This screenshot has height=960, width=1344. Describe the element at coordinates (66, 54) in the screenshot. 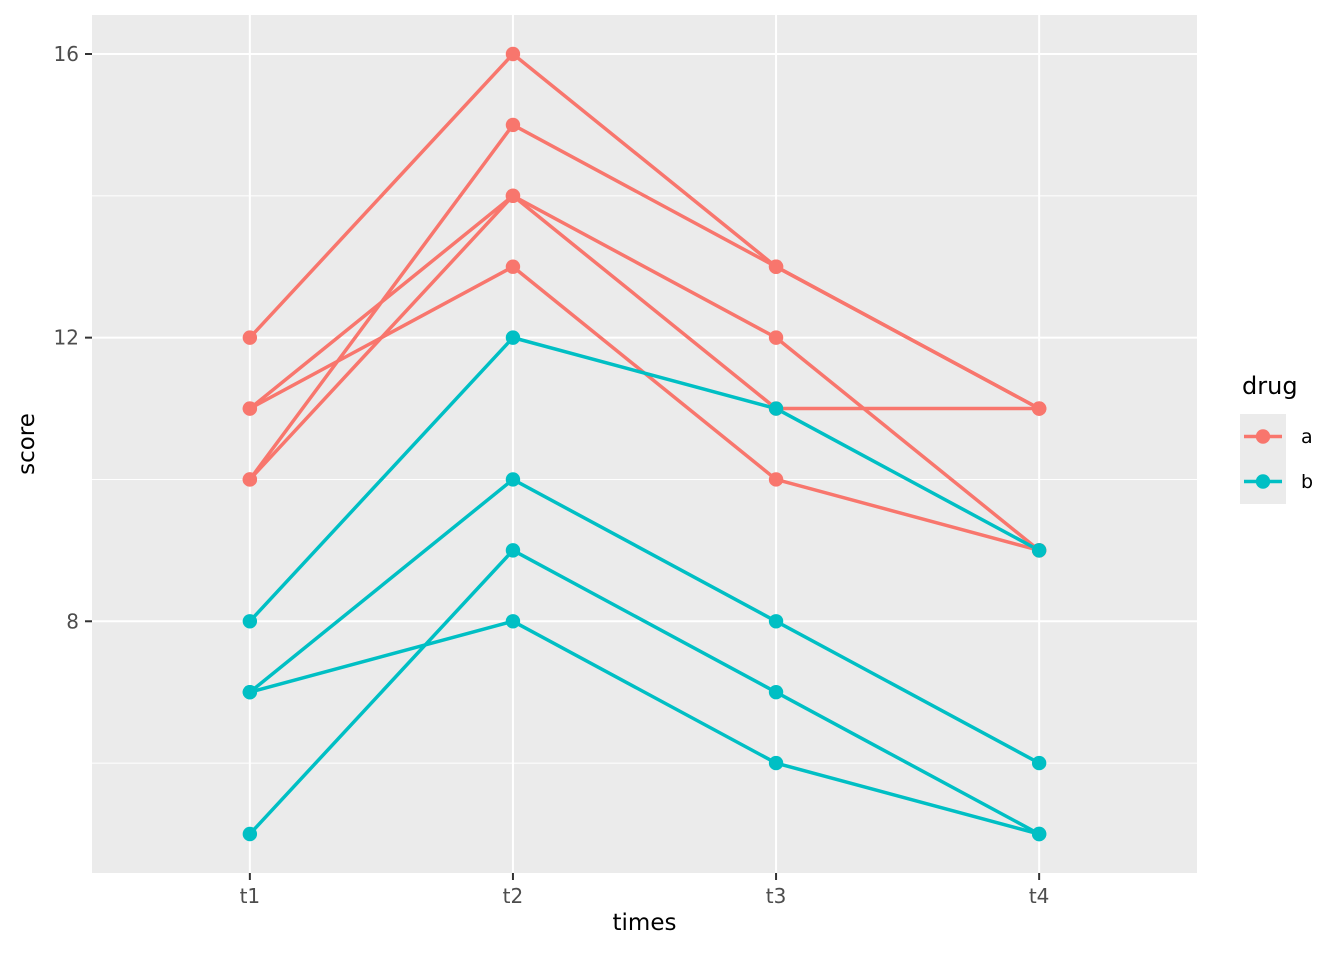

I see `y-tick-label: 16` at that location.